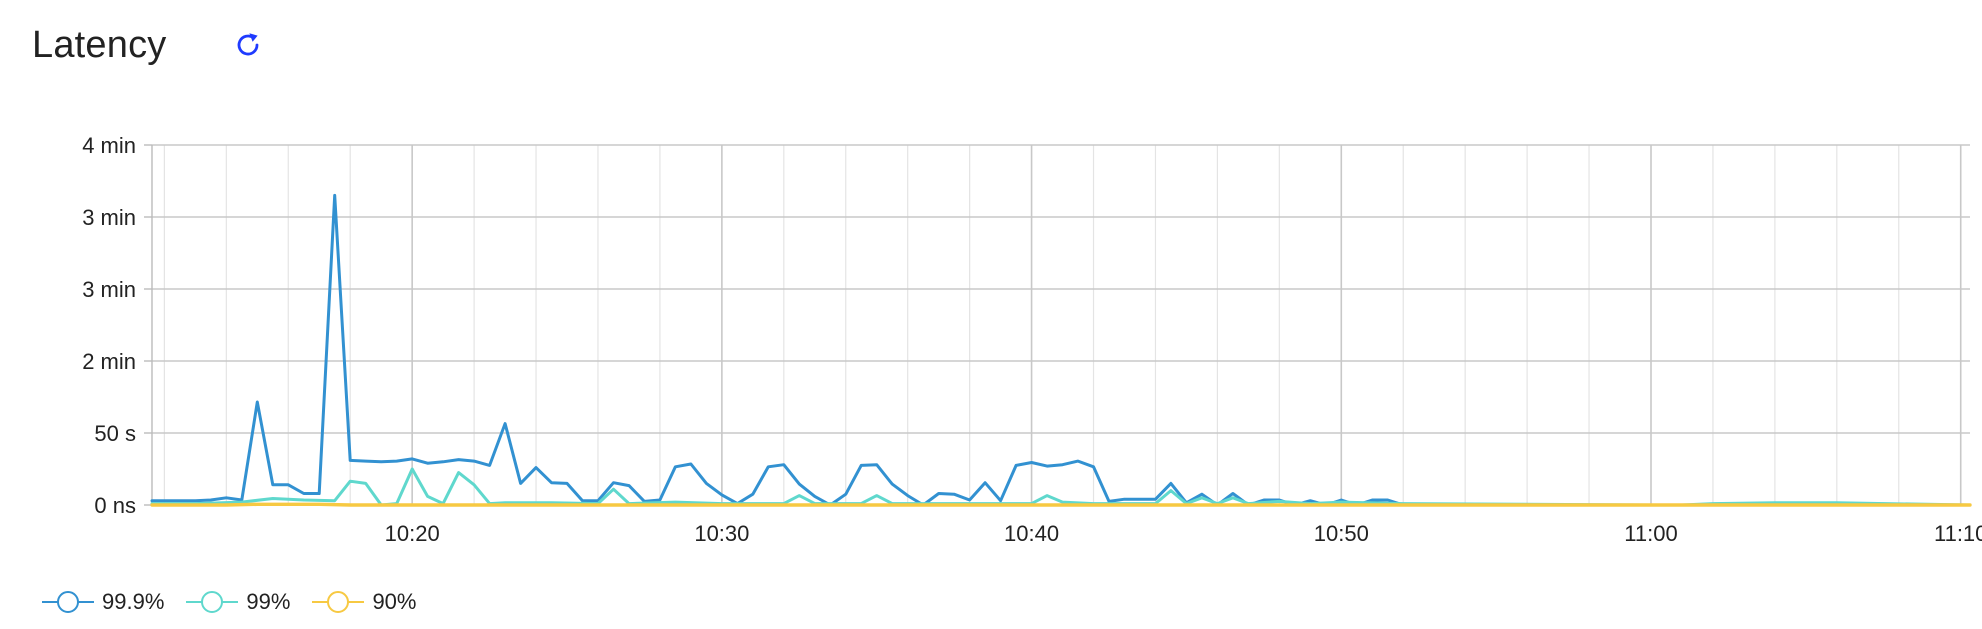 This screenshot has height=629, width=1982. What do you see at coordinates (1958, 533) in the screenshot?
I see `x-tick-label: 11:10` at bounding box center [1958, 533].